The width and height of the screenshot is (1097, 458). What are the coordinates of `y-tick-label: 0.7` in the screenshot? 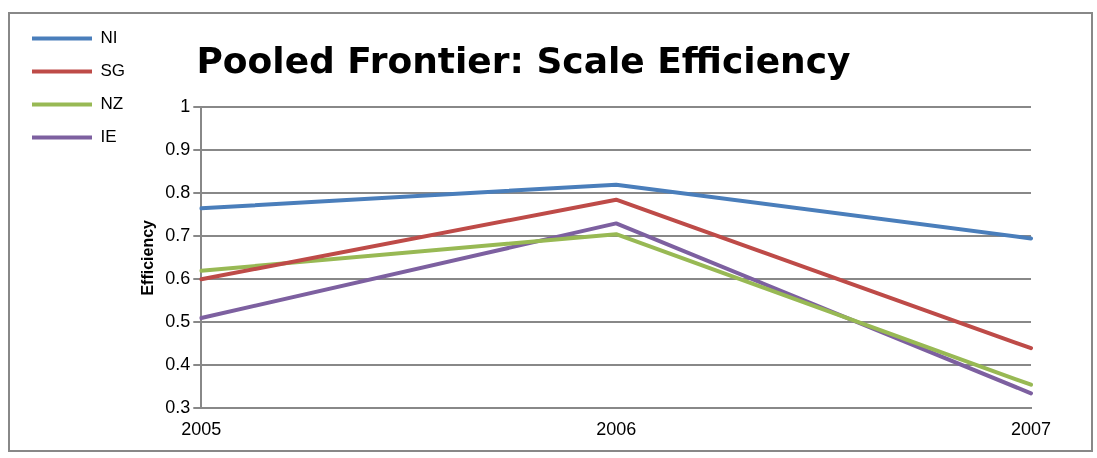 It's located at (178, 235).